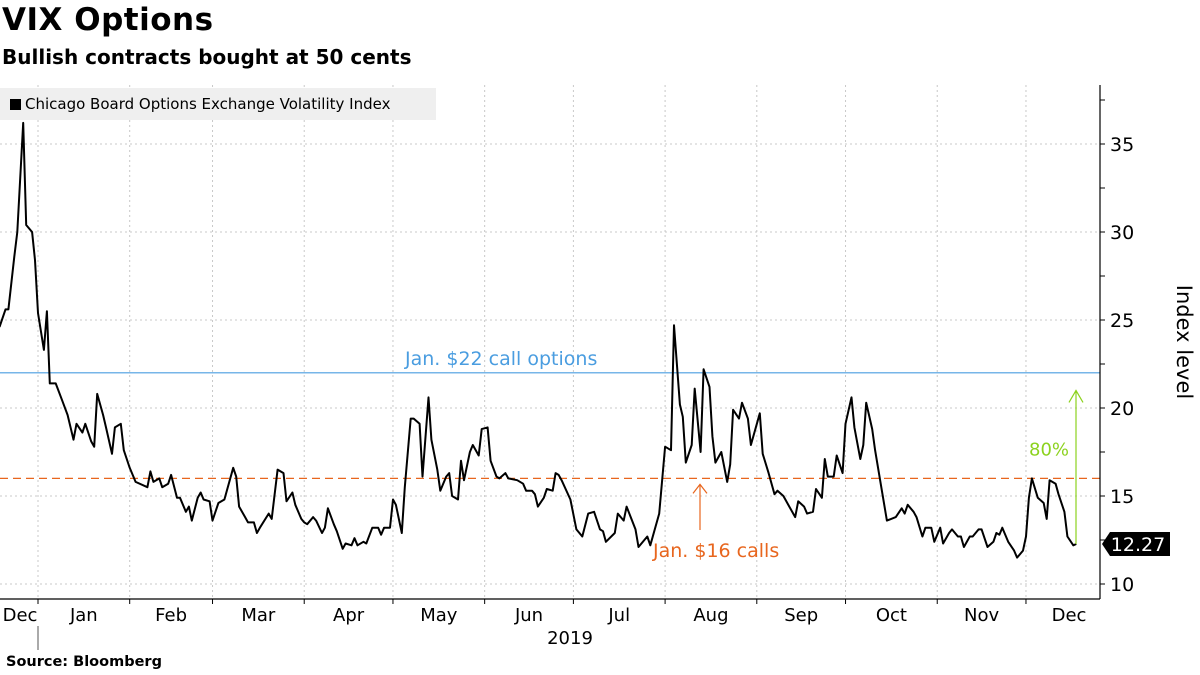 The image size is (1200, 675). I want to click on x-tick-label: Jan, so click(83, 615).